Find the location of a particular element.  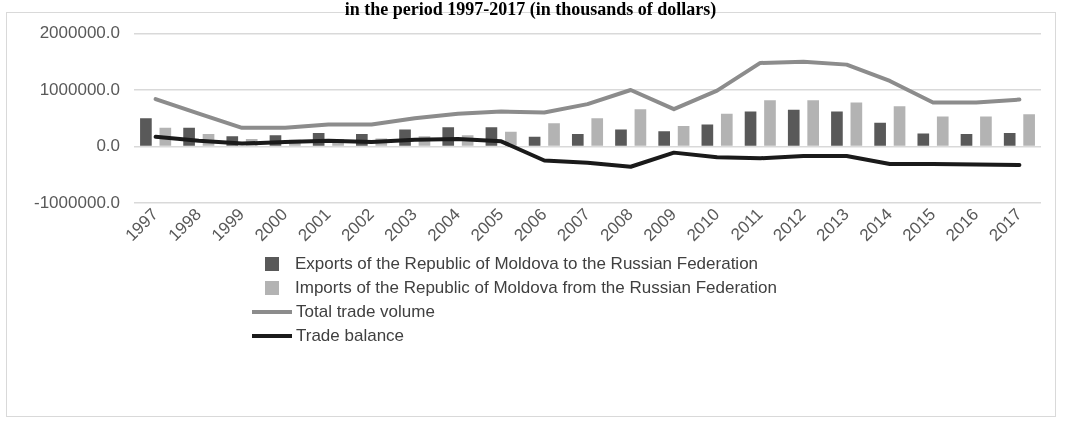

legend-label: Exports of the Republic of Moldova to the Russian Federation is located at coordinates (527, 264).